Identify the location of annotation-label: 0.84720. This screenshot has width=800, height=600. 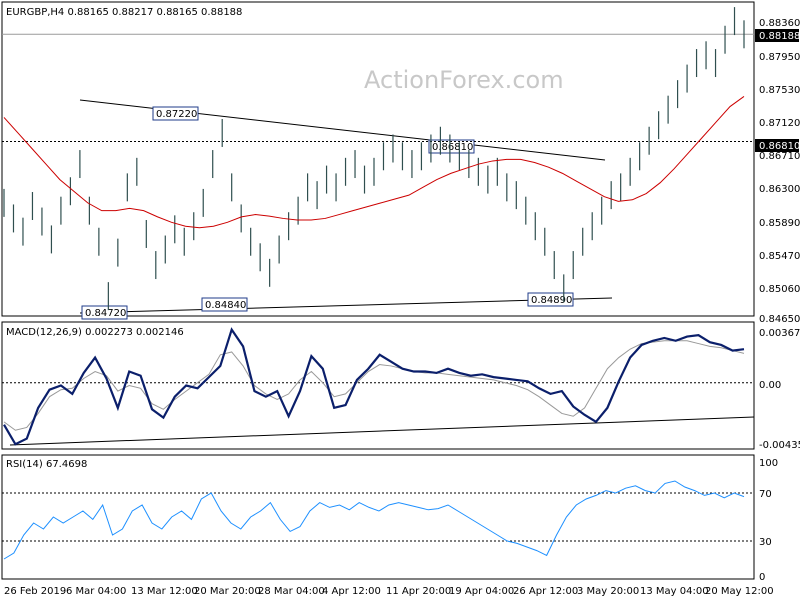
(105, 313).